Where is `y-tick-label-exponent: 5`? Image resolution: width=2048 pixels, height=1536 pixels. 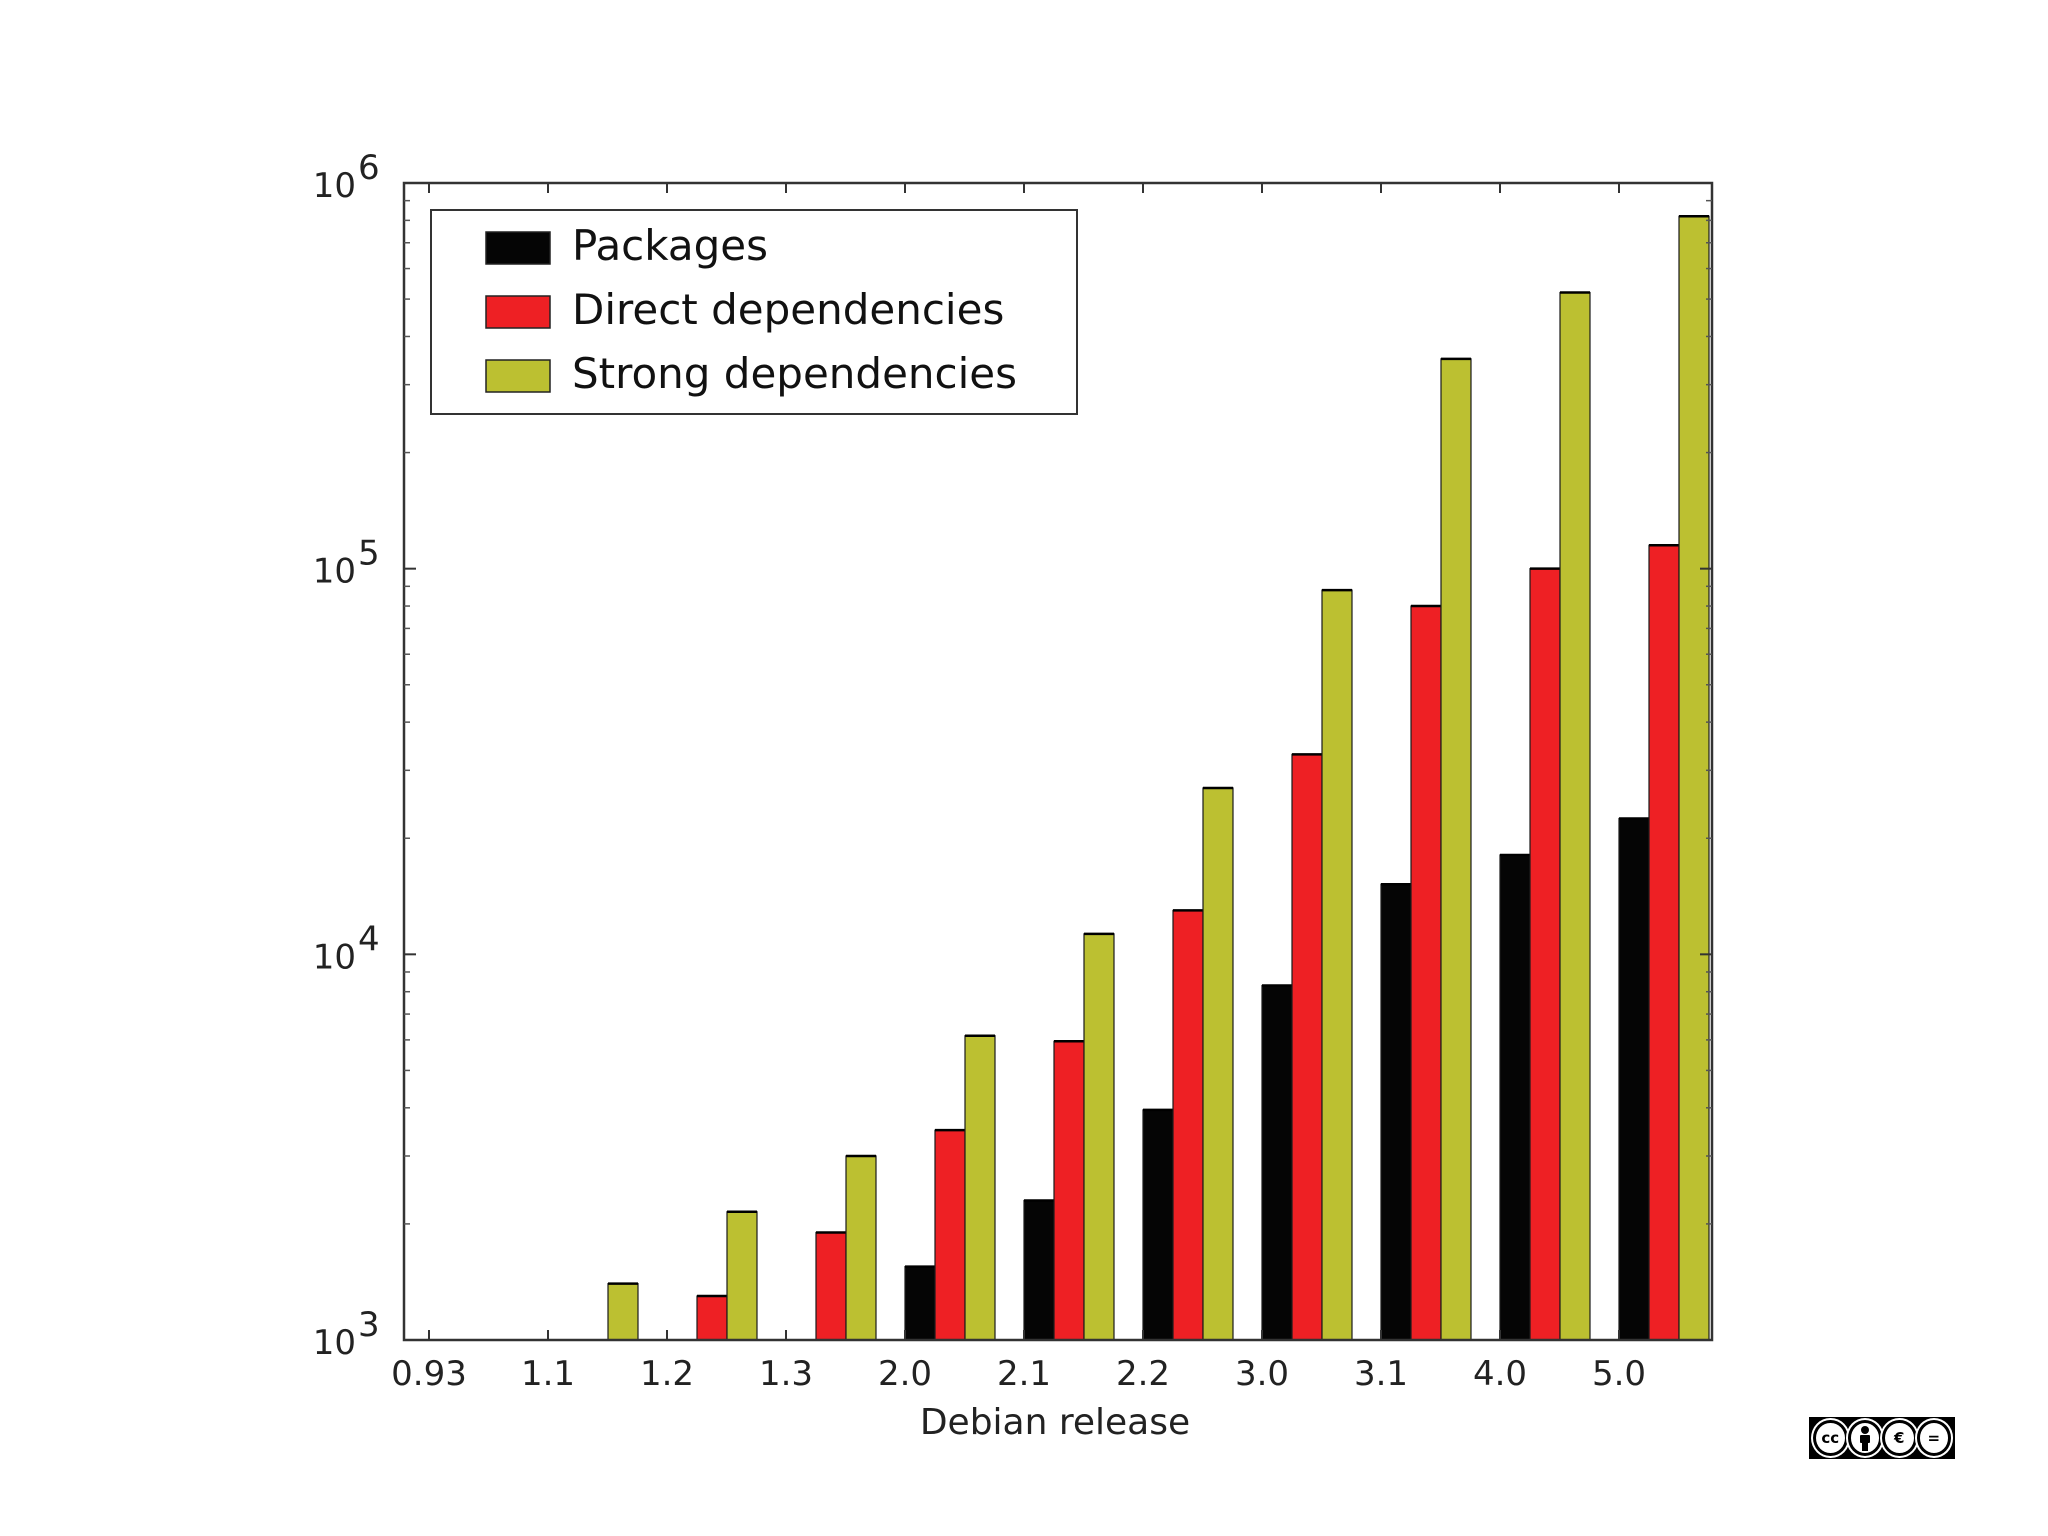
y-tick-label-exponent: 5 is located at coordinates (369, 554).